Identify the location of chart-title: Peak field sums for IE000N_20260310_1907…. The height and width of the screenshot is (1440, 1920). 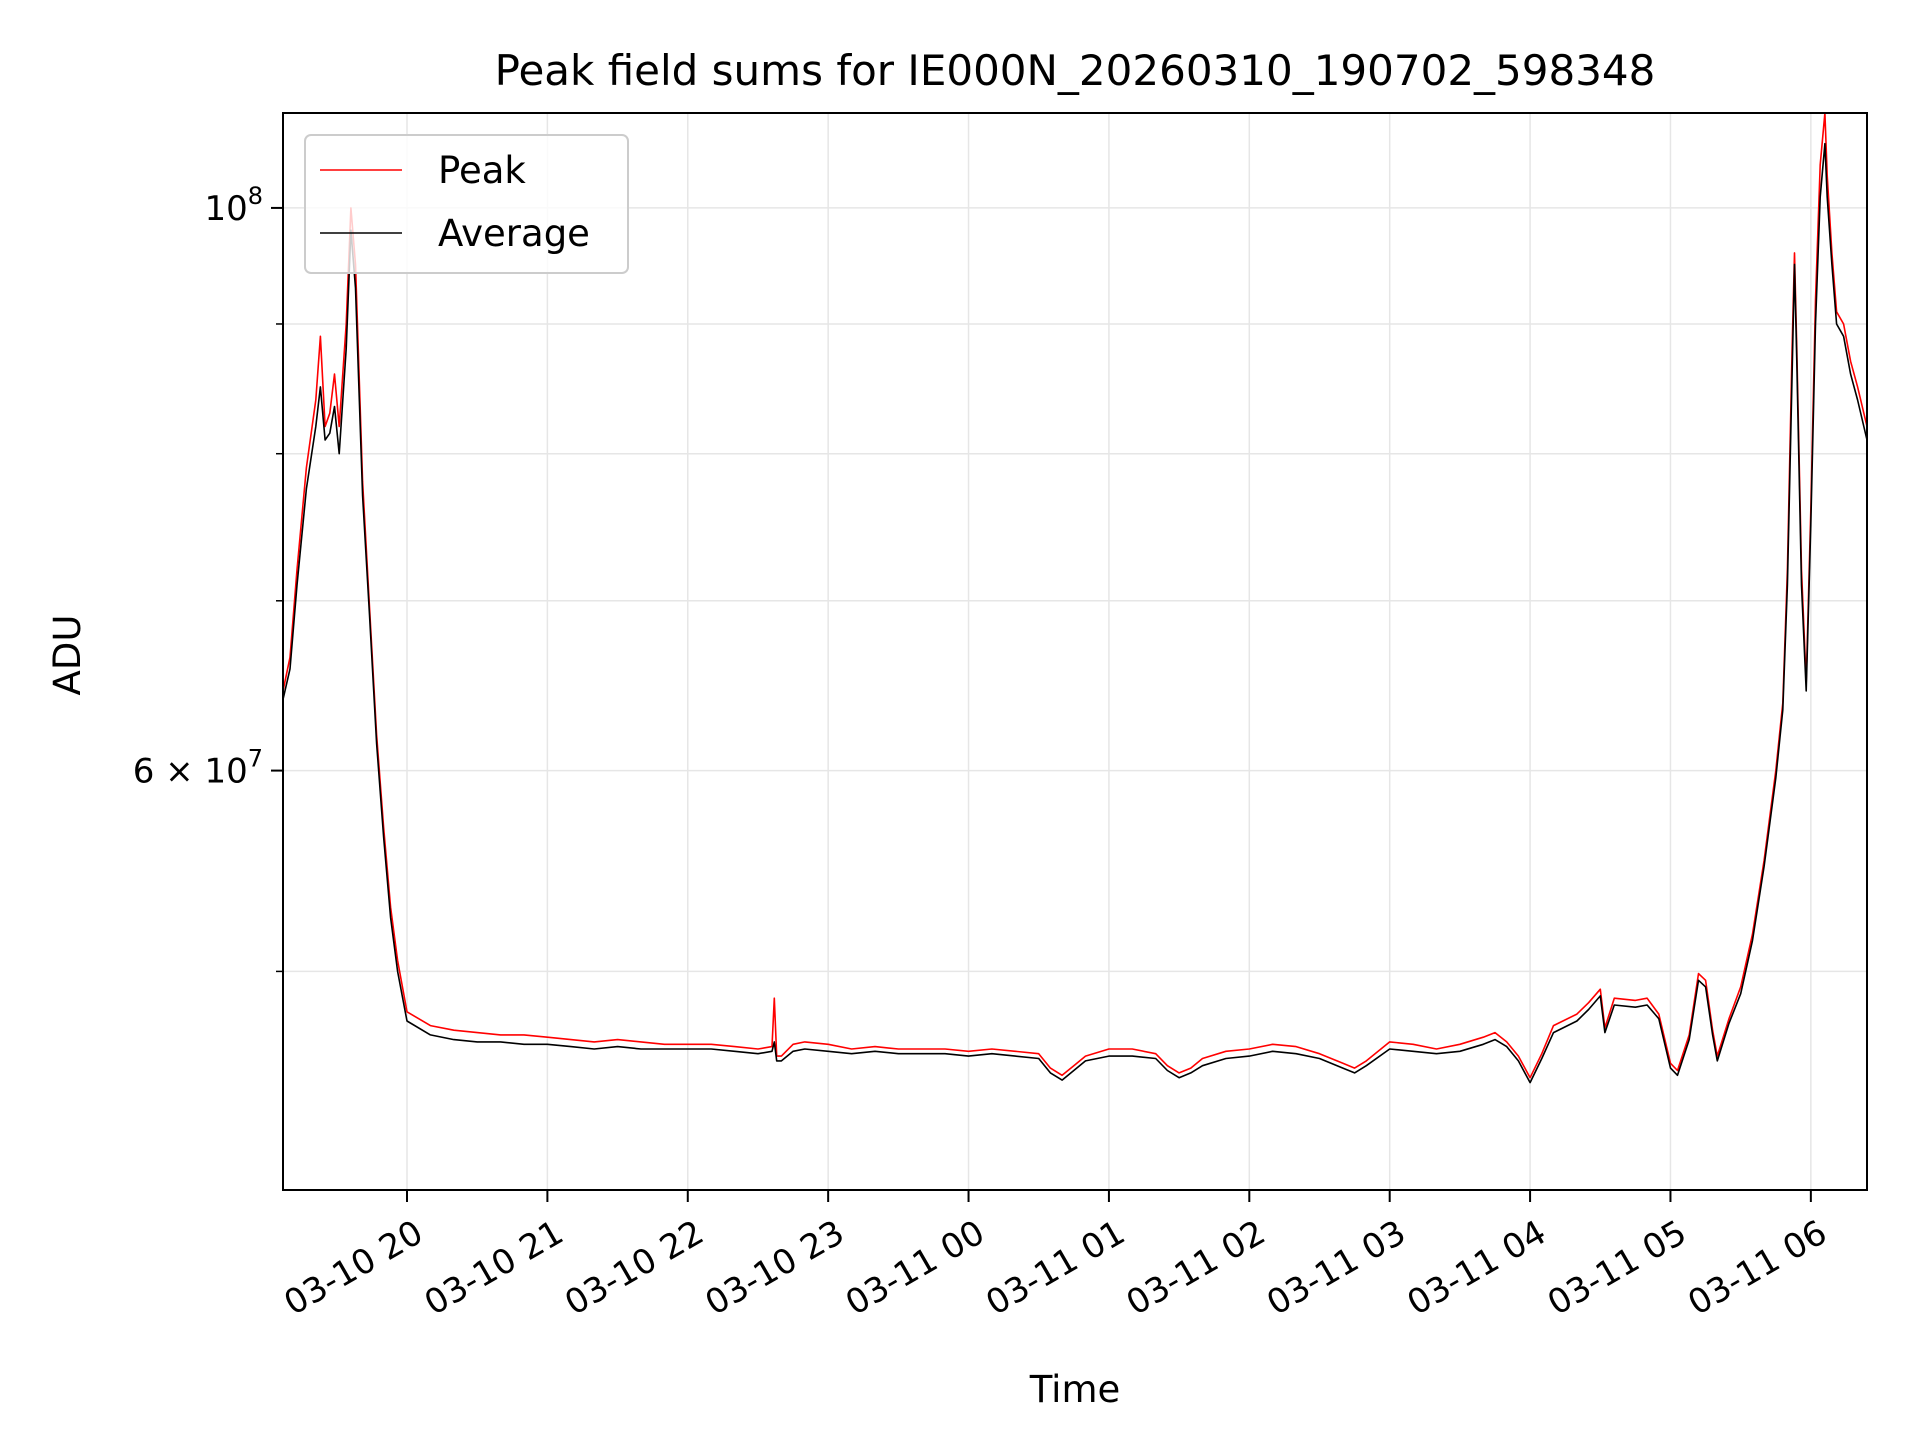
(1075, 70).